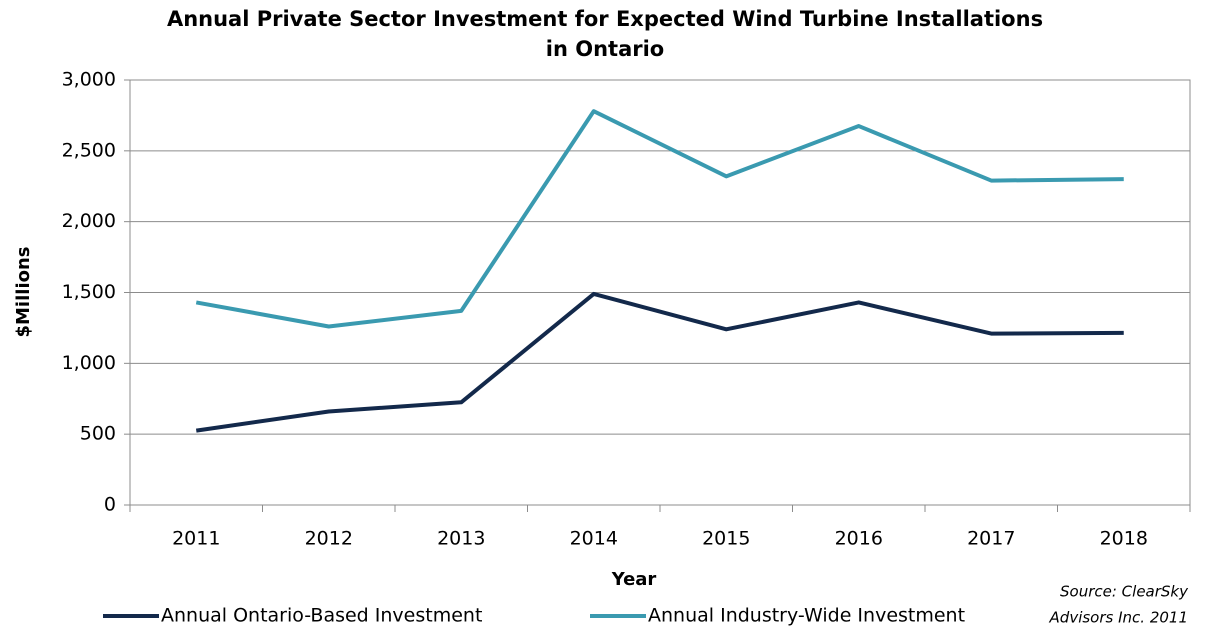  What do you see at coordinates (859, 539) in the screenshot?
I see `x-tick-label: 2016` at bounding box center [859, 539].